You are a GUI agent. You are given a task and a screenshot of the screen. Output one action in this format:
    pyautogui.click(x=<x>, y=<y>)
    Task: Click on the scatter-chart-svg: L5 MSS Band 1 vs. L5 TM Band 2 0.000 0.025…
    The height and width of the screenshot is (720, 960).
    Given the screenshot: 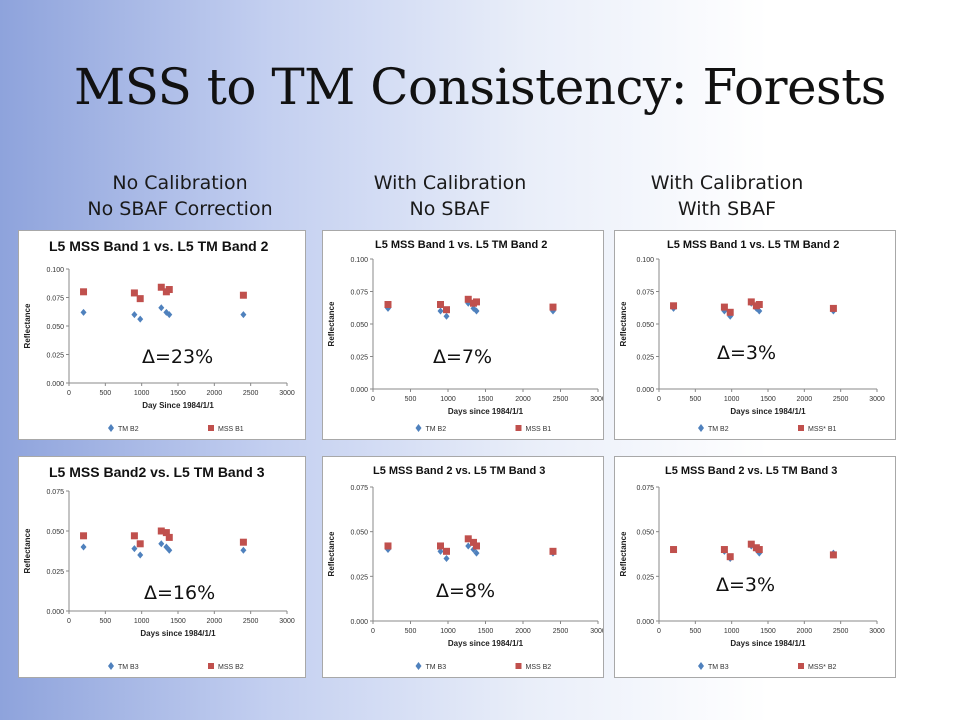 What is the action you would take?
    pyautogui.click(x=465, y=336)
    